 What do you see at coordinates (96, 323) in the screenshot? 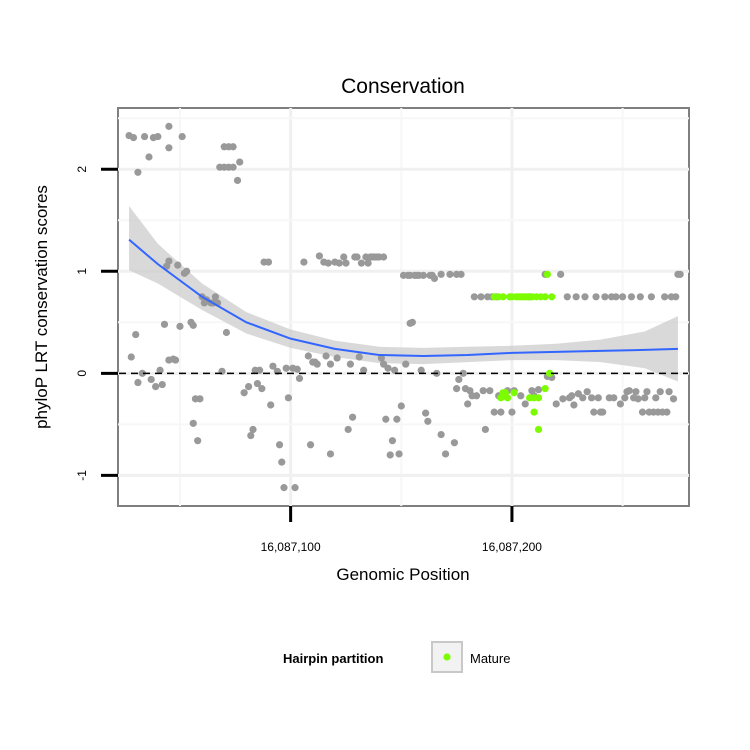
I see `y-axis: -1 0 1 2` at bounding box center [96, 323].